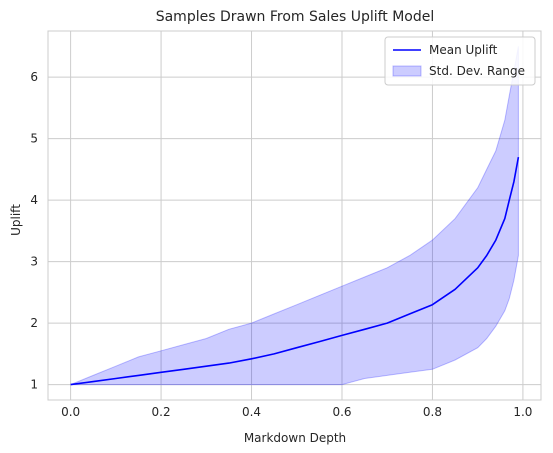 The image size is (553, 453). Describe the element at coordinates (295, 438) in the screenshot. I see `x-axis-label: Markdown Depth` at that location.